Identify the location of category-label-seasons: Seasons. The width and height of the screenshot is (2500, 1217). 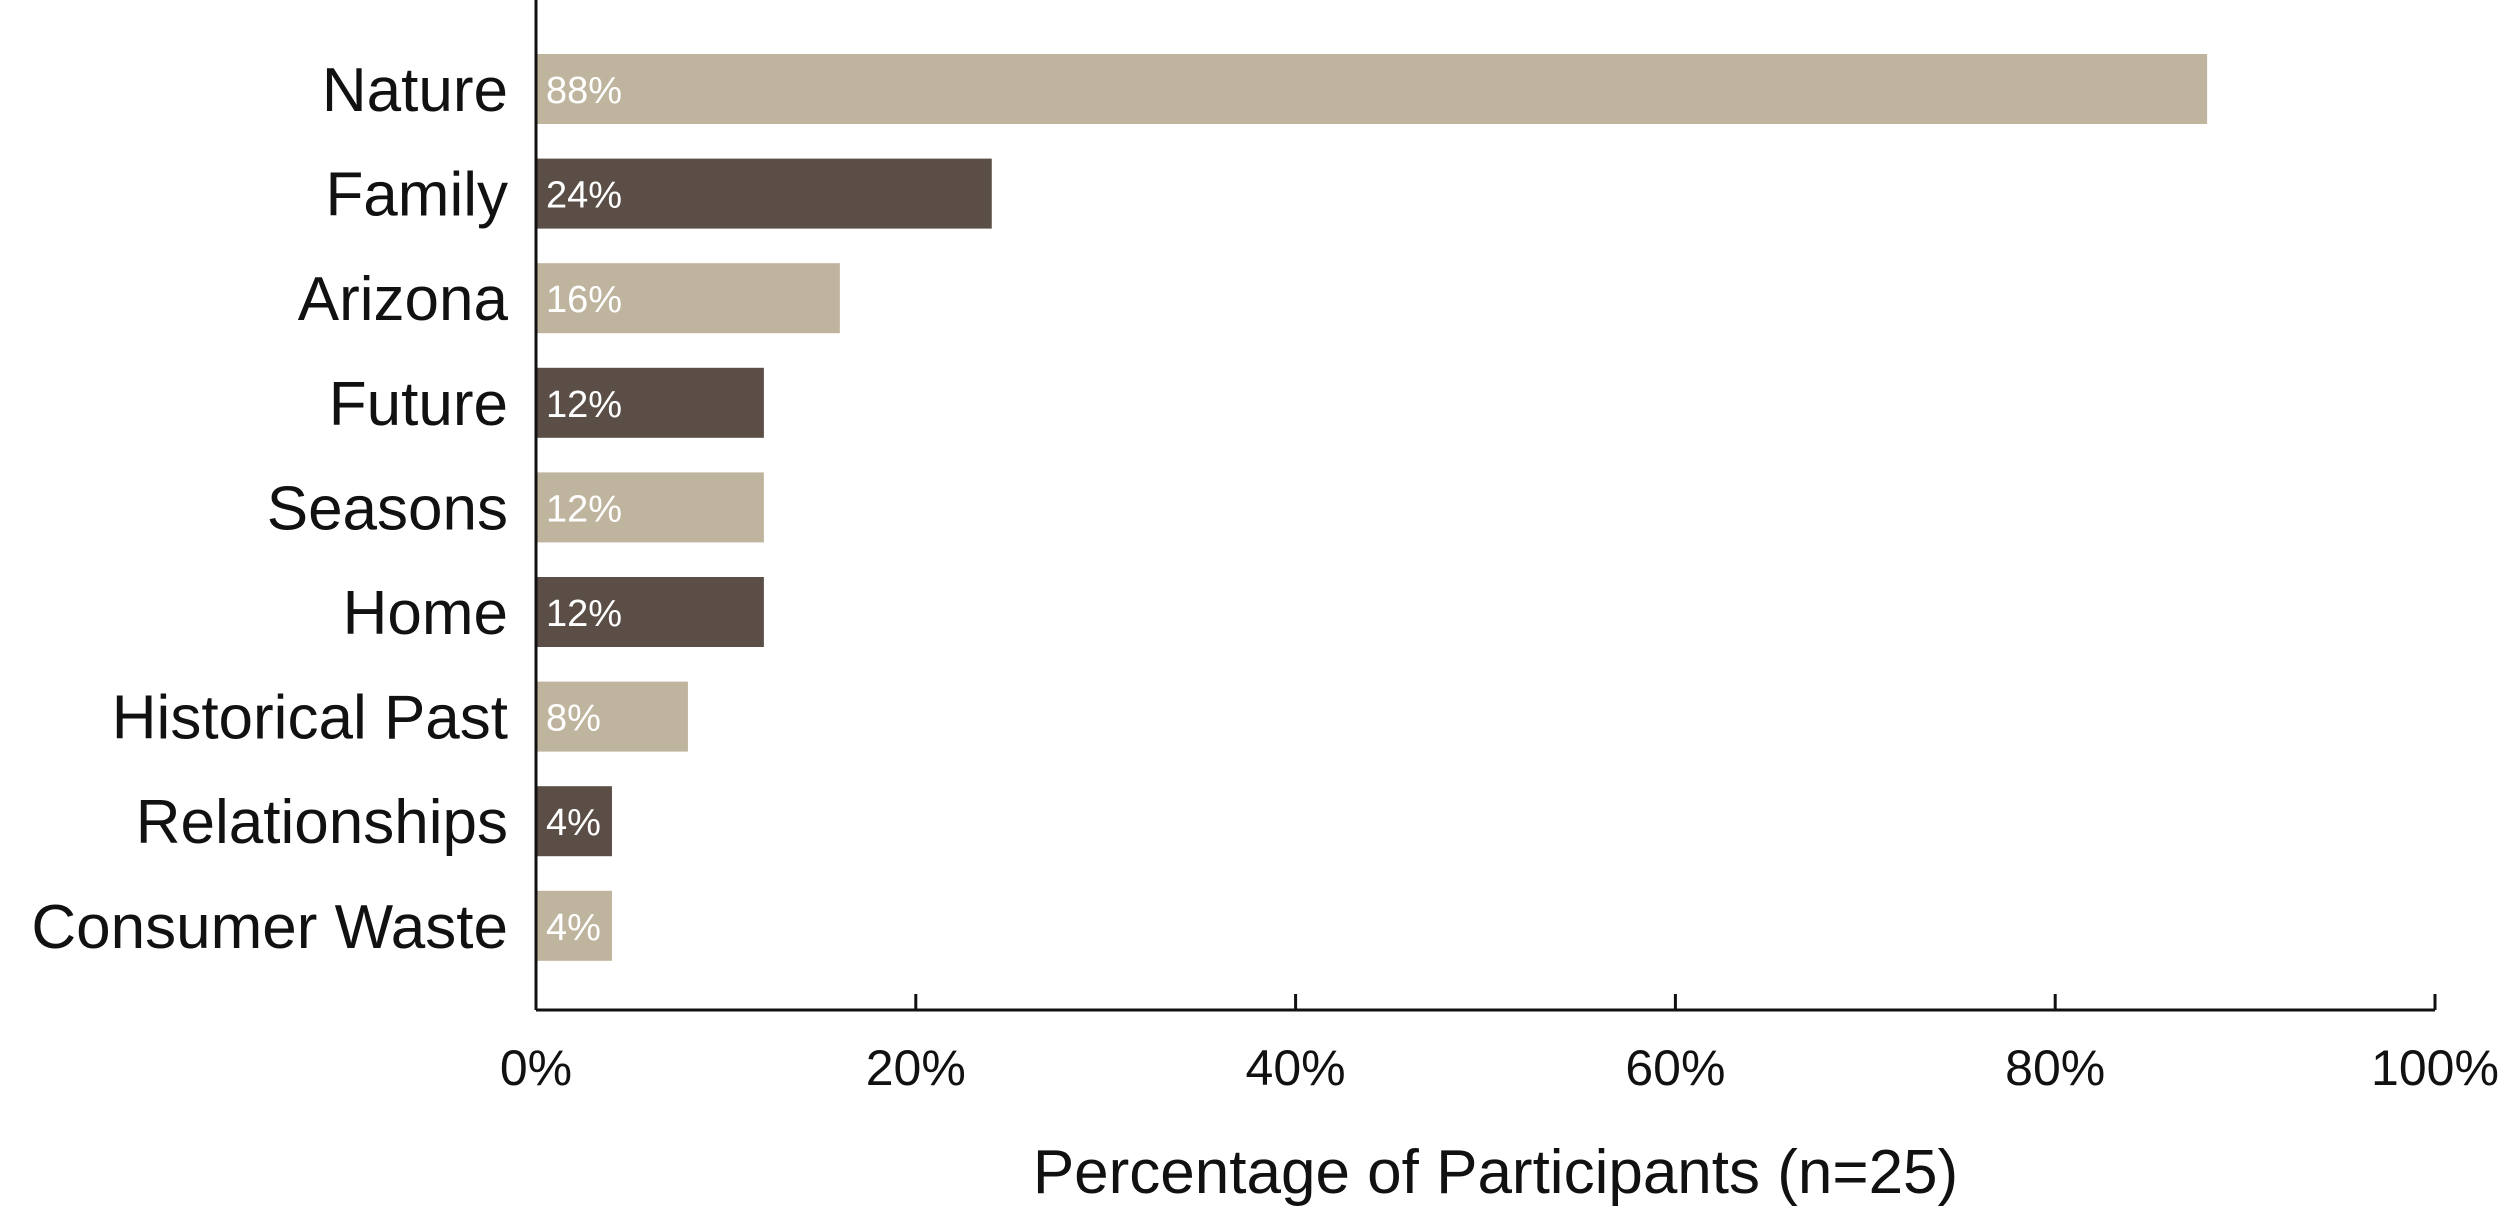
(387, 508).